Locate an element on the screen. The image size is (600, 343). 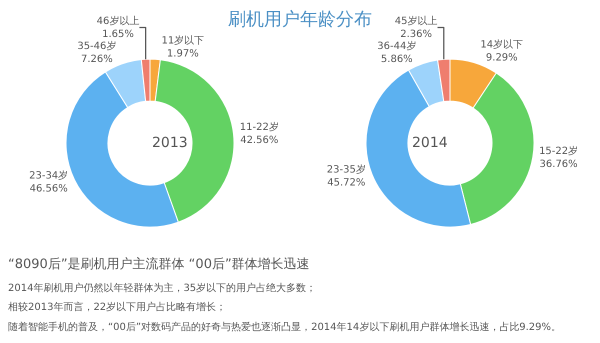
slice-label: 15-22岁 is located at coordinates (558, 150).